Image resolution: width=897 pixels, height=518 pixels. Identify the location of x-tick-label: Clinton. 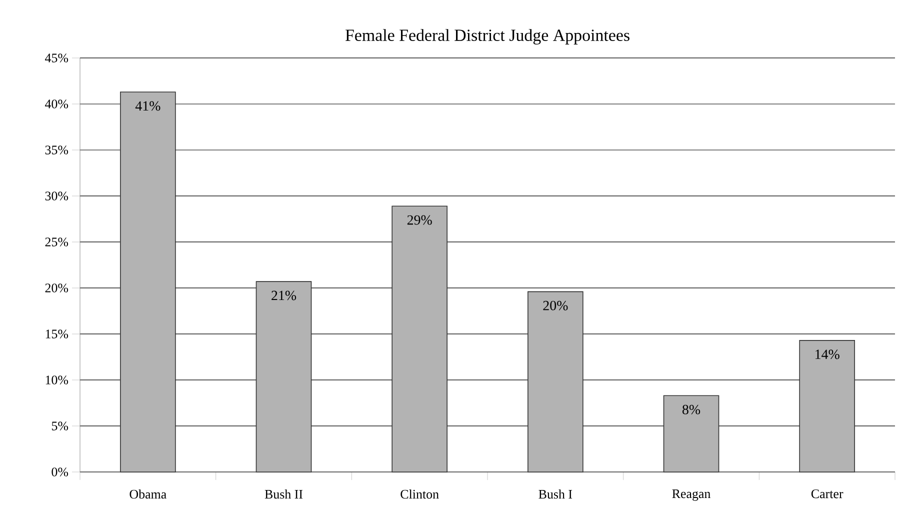
(419, 494).